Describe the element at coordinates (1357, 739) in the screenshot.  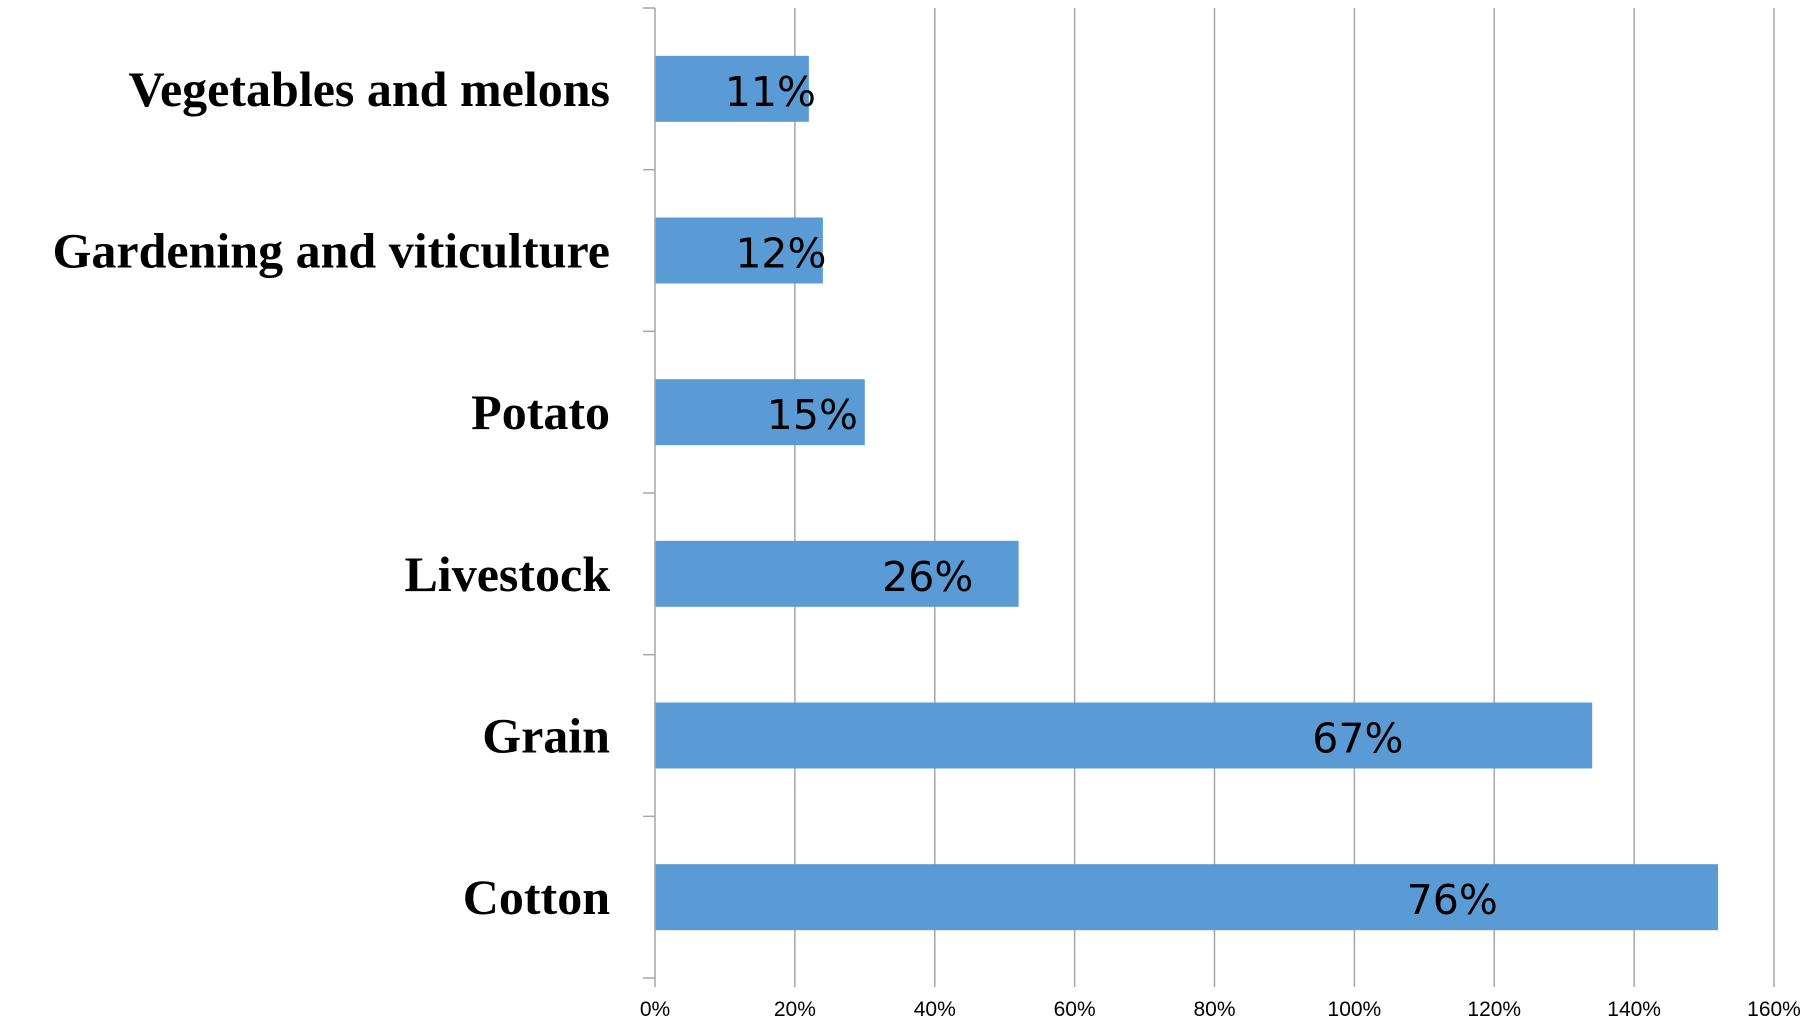
I see `data-label: 67%` at that location.